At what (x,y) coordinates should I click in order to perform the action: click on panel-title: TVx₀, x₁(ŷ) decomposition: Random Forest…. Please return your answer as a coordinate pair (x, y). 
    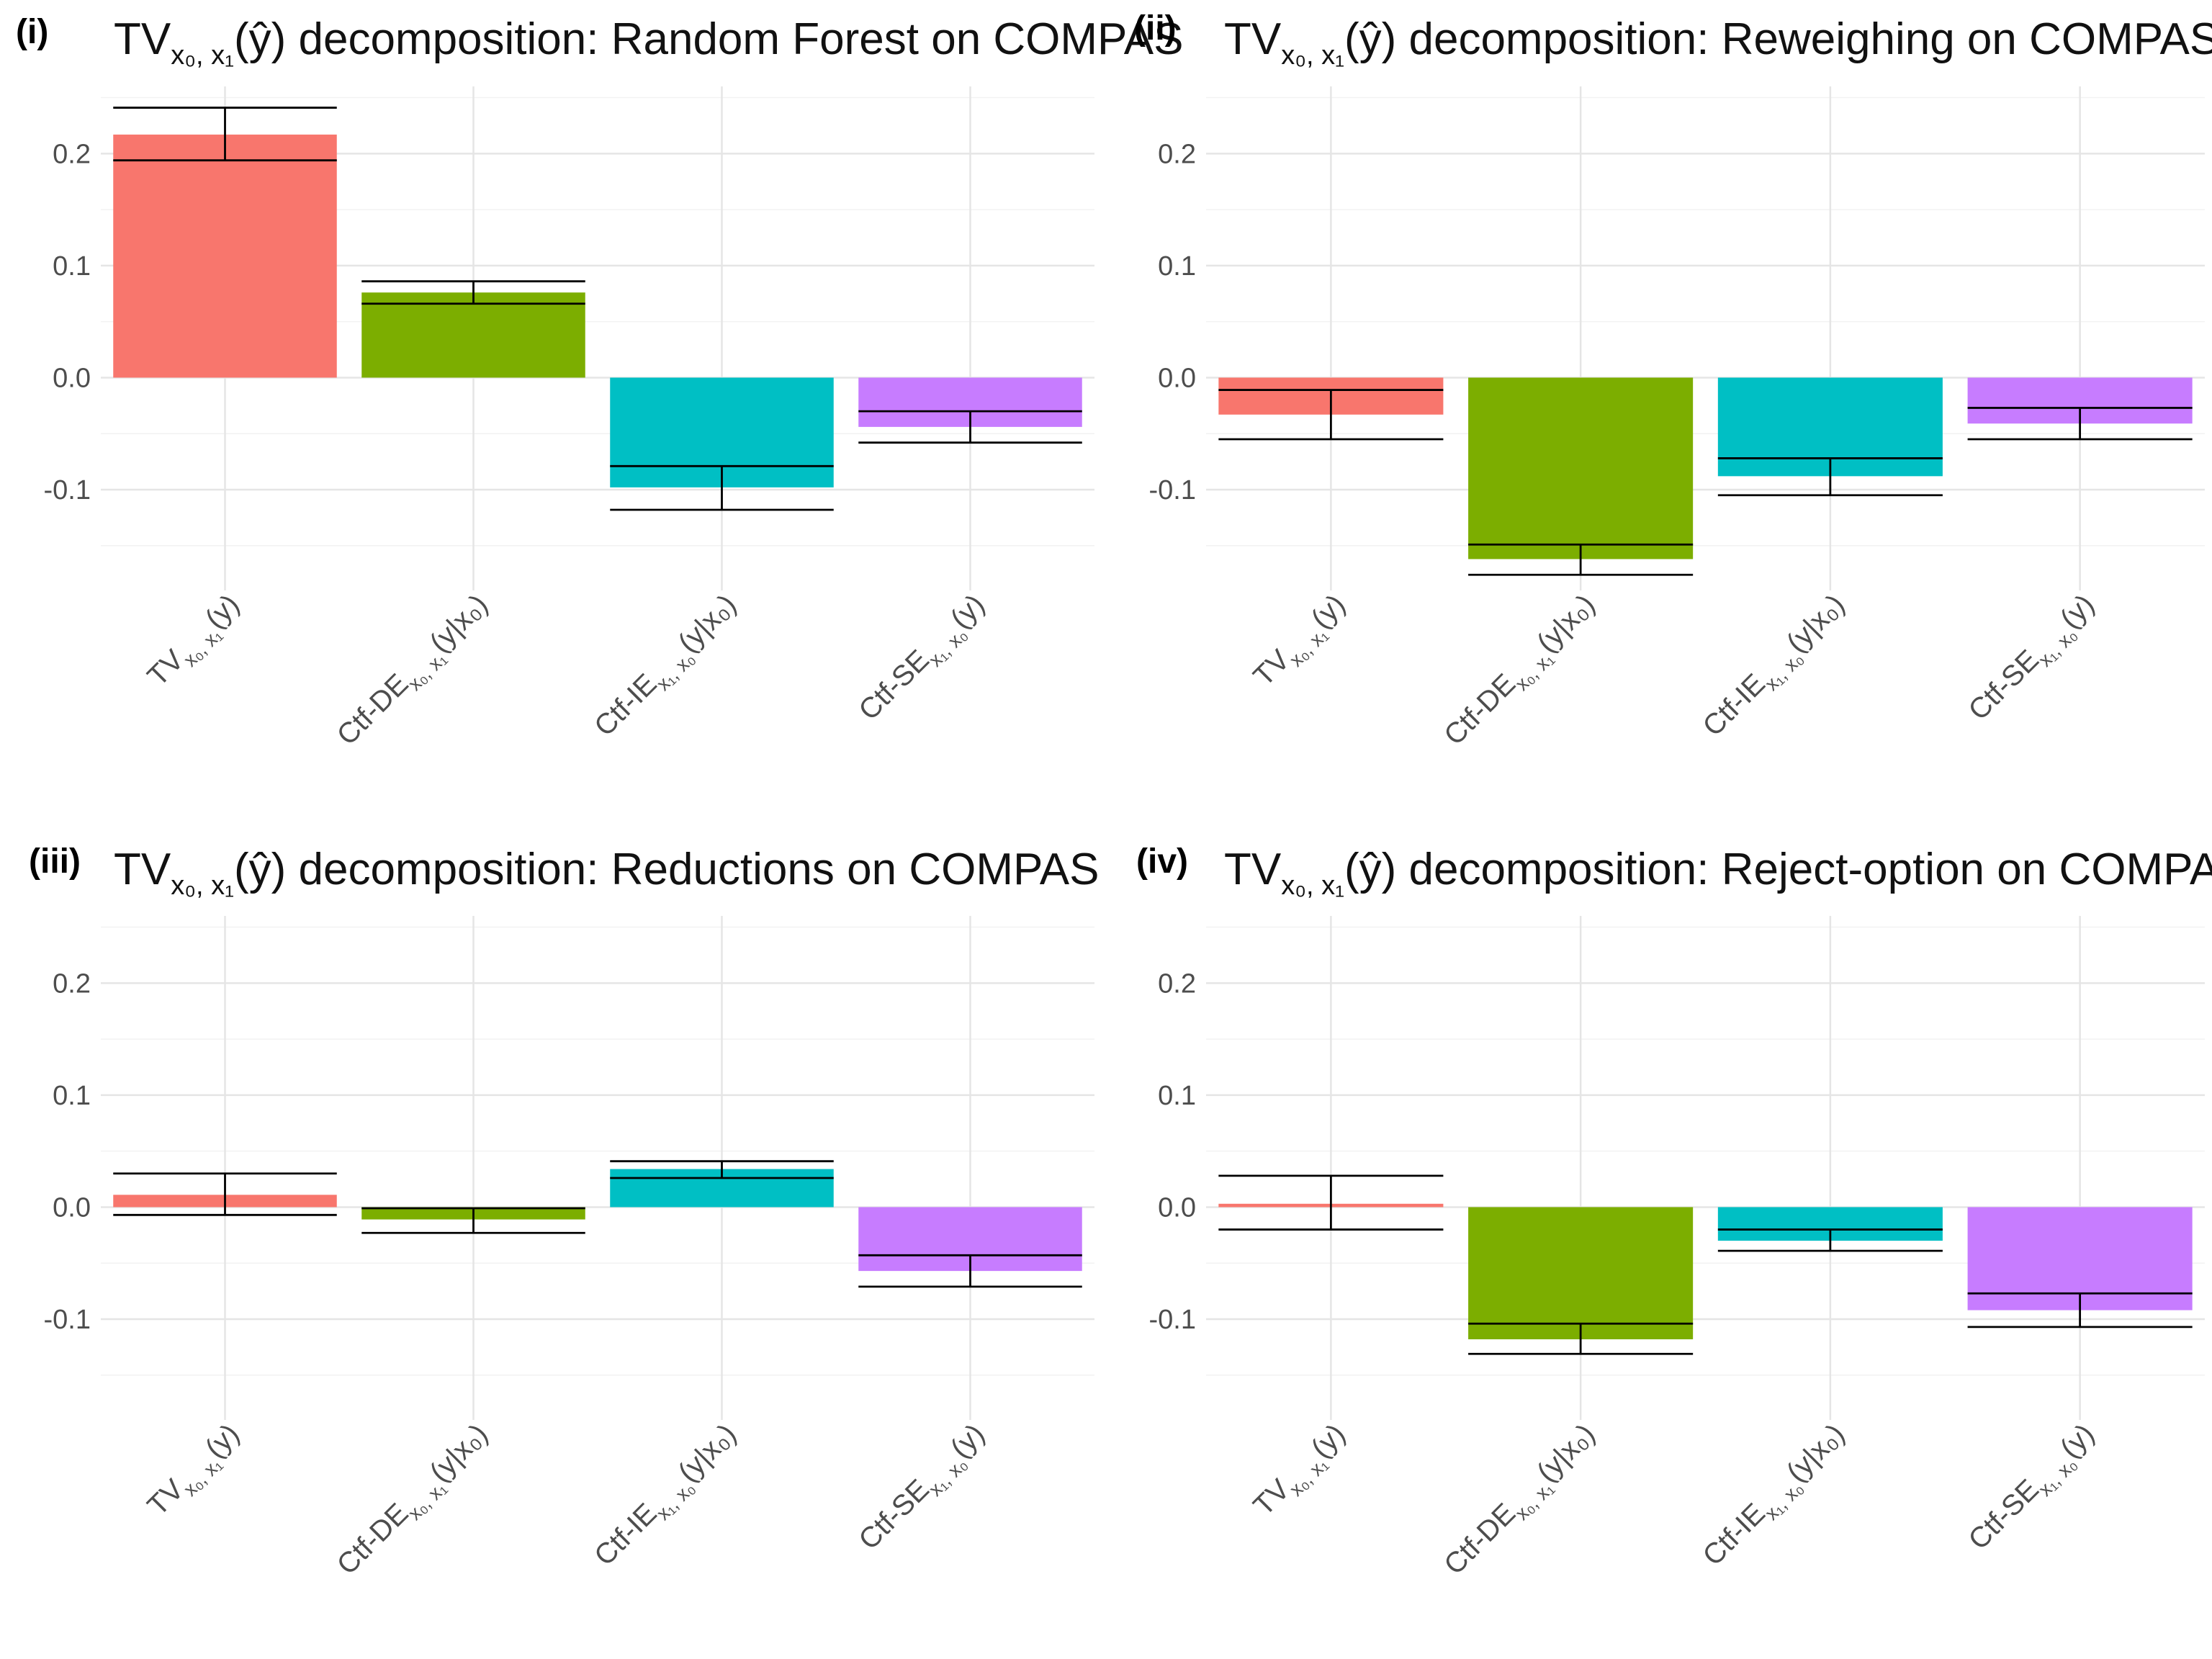
    Looking at the image, I should click on (649, 42).